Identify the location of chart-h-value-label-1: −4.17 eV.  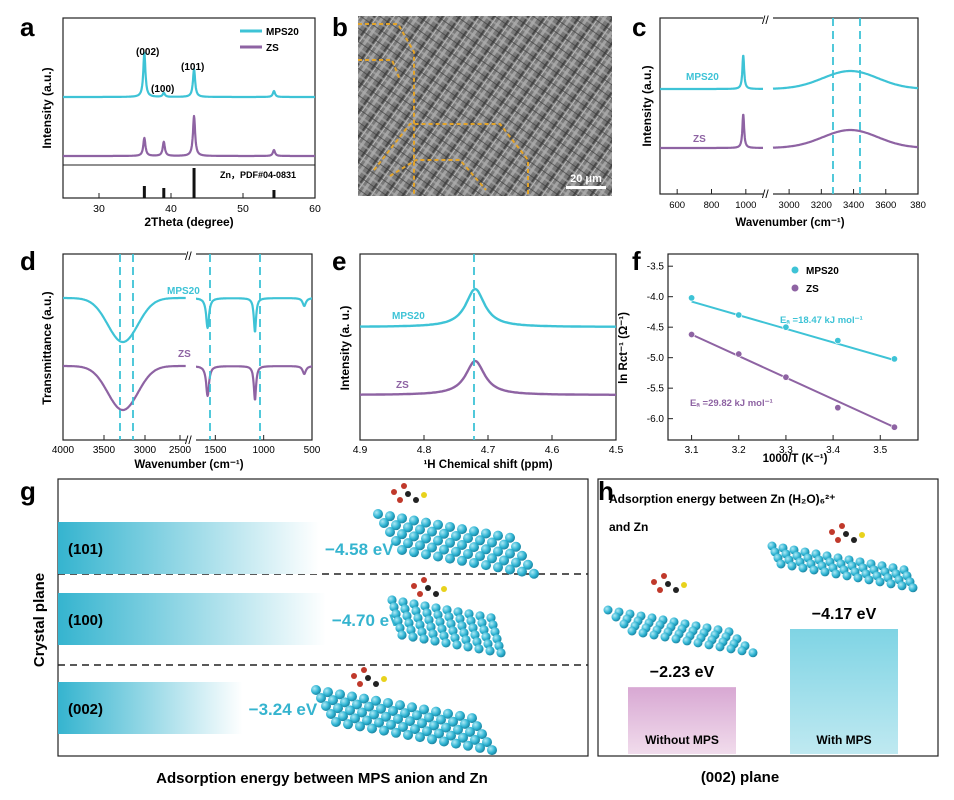
(844, 614).